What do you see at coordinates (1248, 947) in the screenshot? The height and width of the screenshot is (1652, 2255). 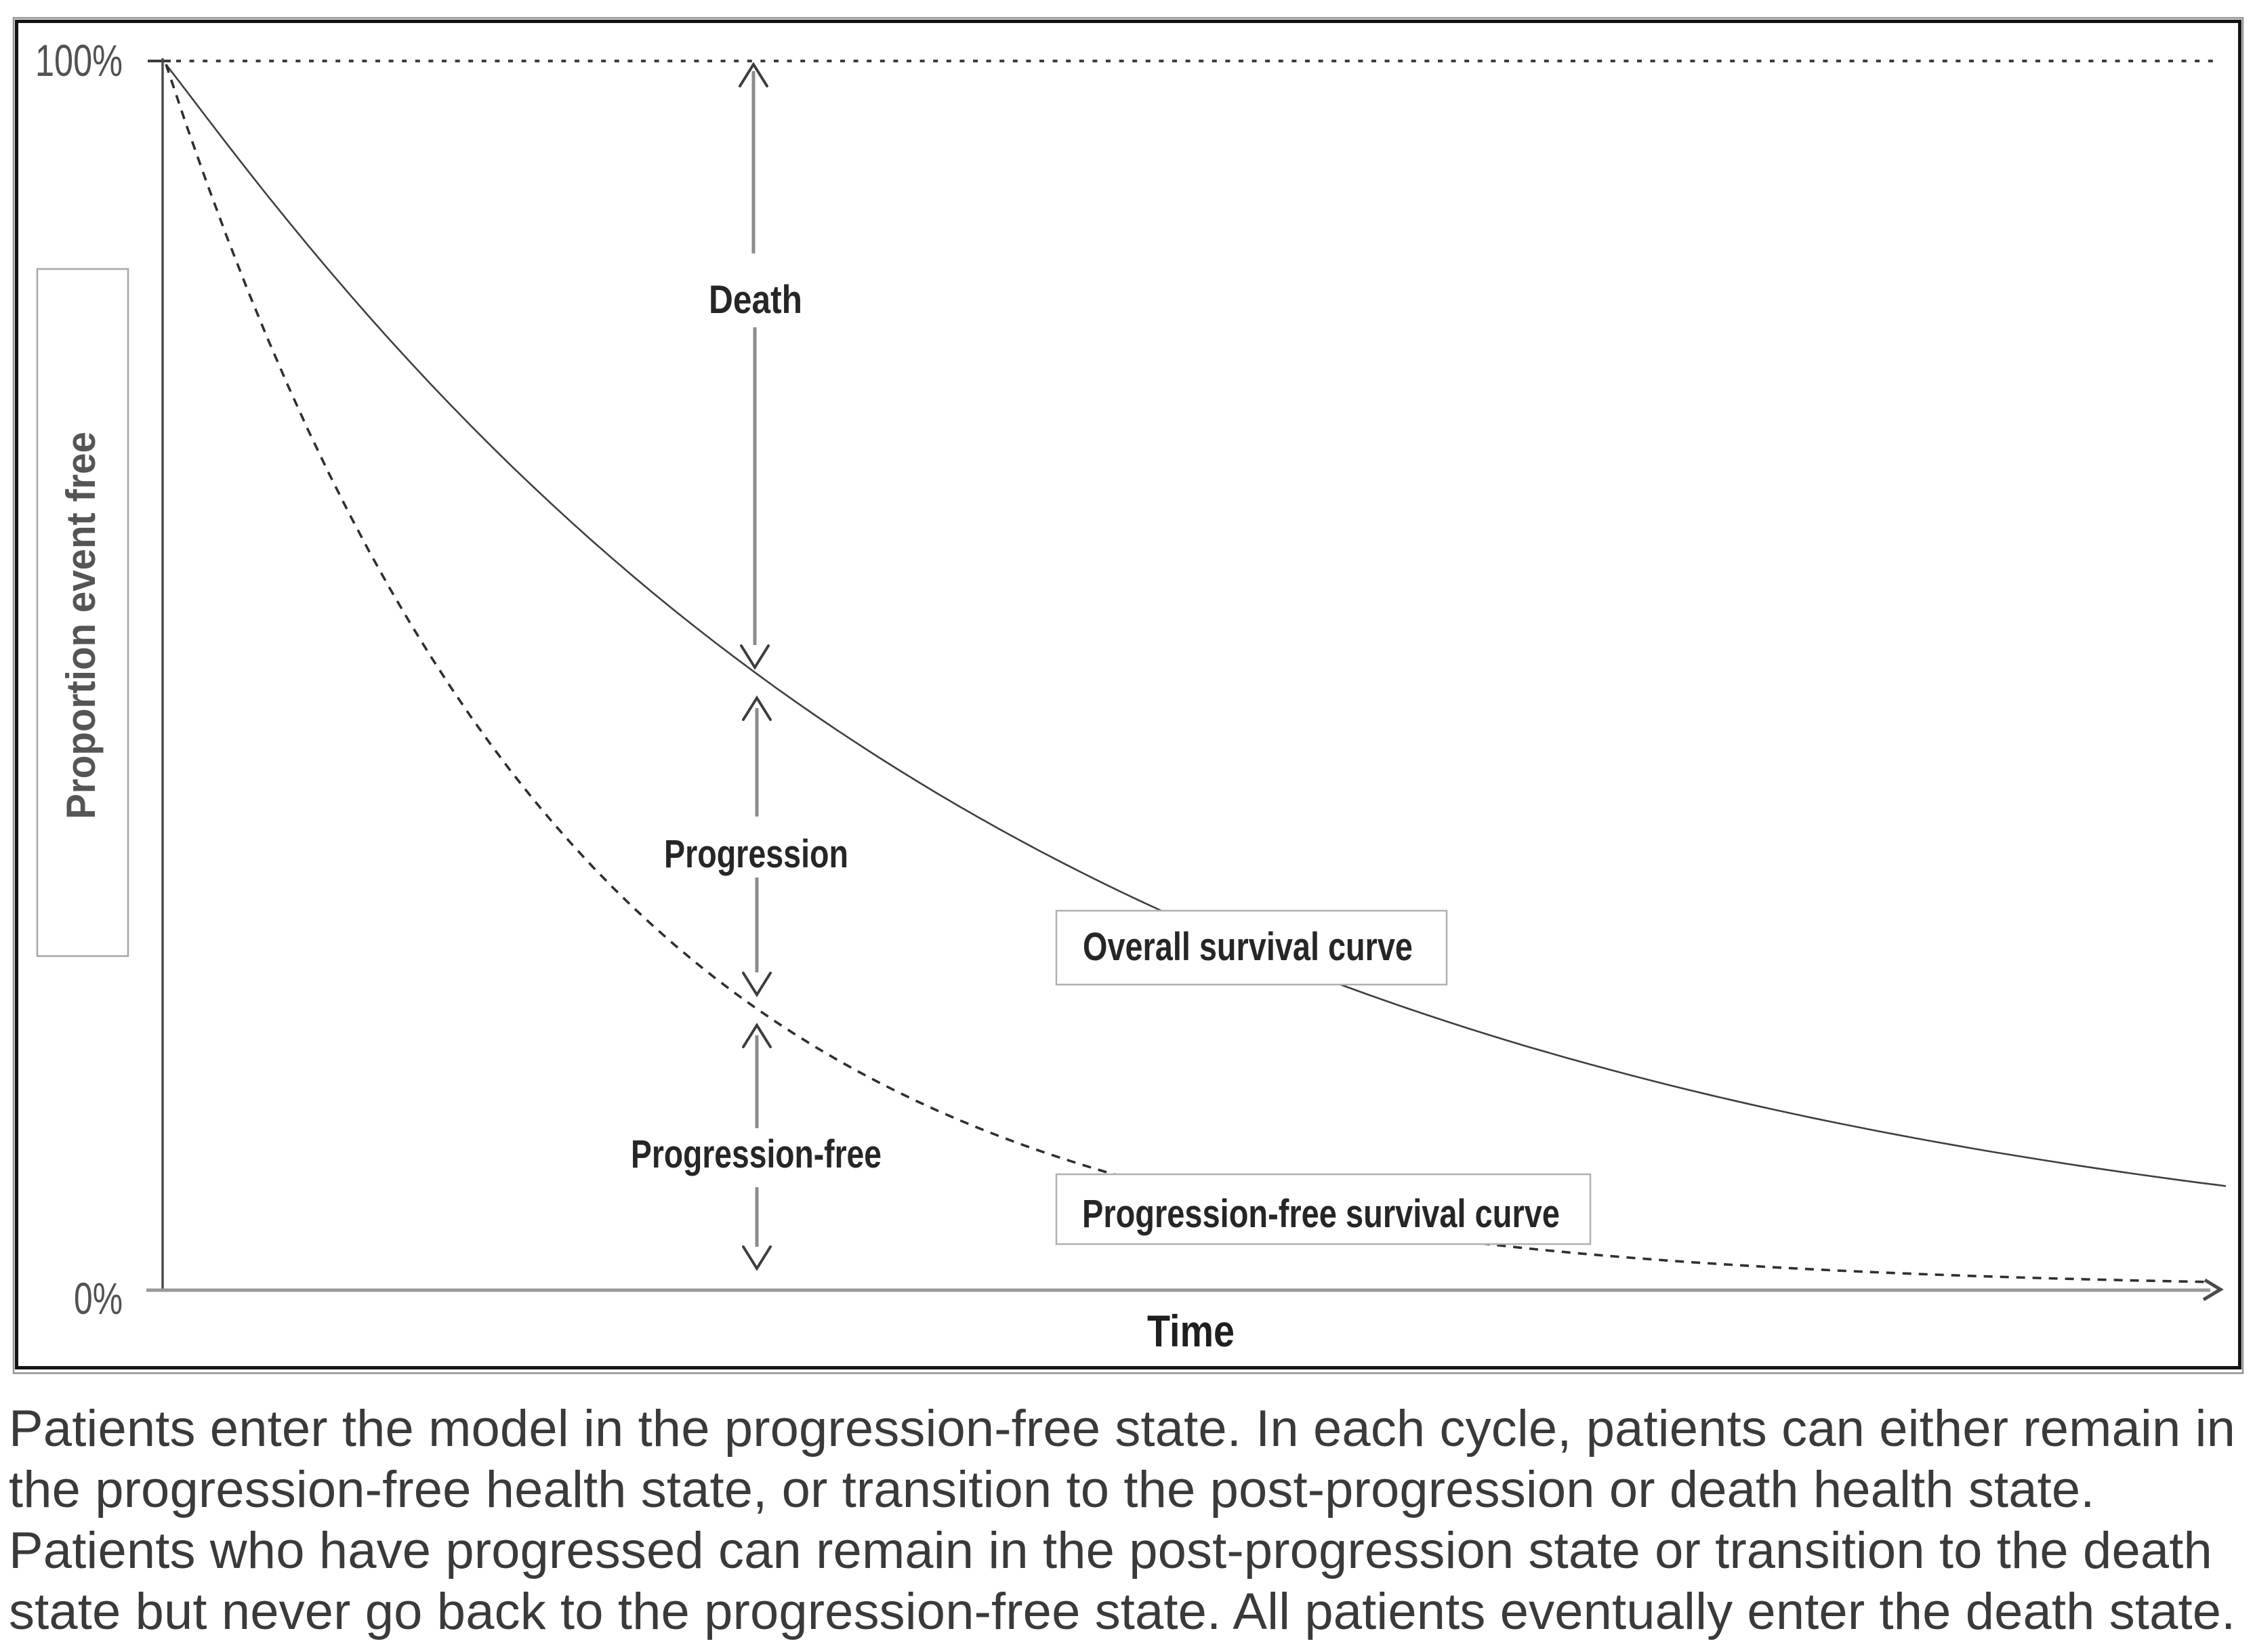 I see `svg-text: Overall survival curve` at bounding box center [1248, 947].